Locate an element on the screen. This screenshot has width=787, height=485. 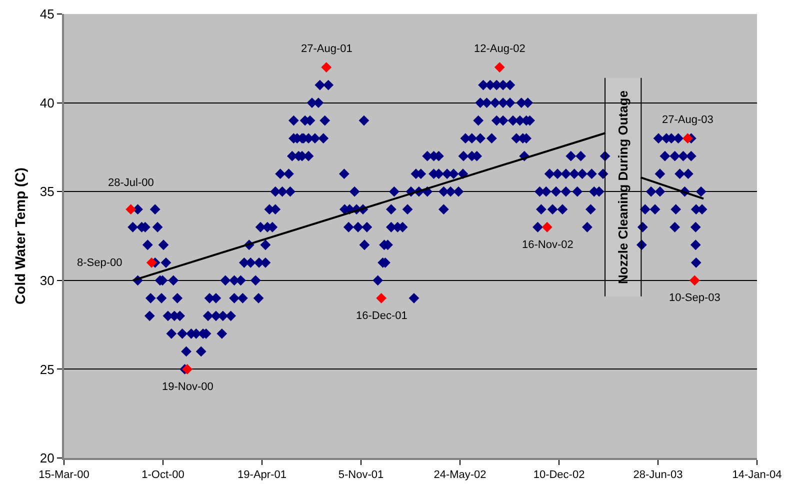
y-tick-label: 35 is located at coordinates (47, 192).